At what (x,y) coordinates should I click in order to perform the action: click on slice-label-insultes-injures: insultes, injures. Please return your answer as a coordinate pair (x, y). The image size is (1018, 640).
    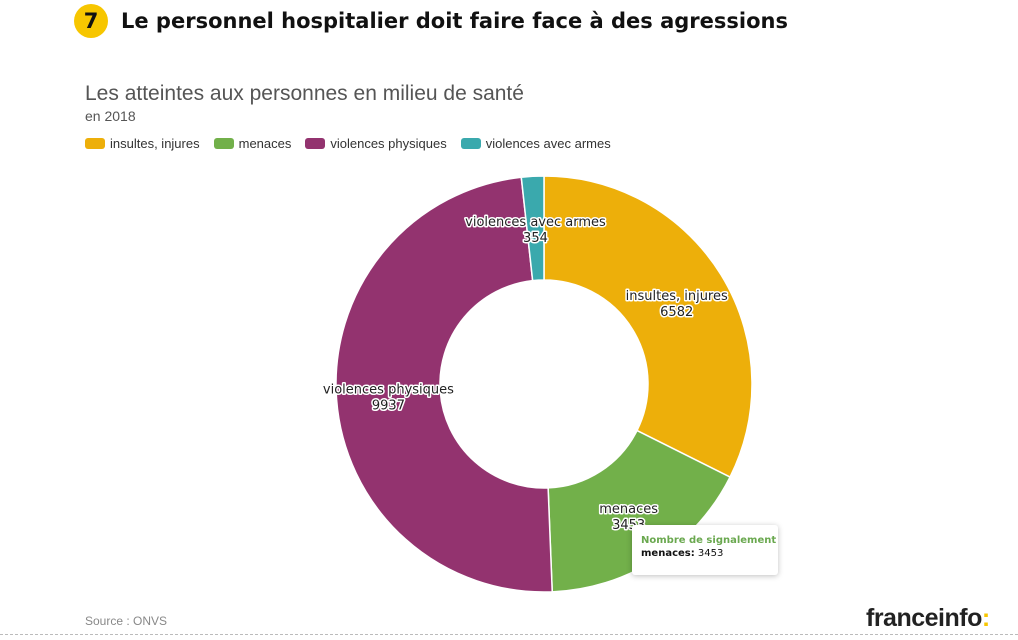
    Looking at the image, I should click on (677, 296).